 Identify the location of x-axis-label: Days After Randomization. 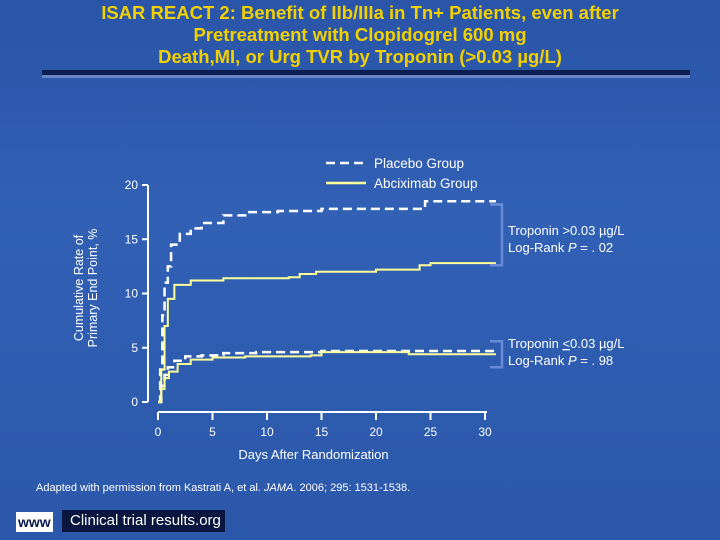
(313, 454).